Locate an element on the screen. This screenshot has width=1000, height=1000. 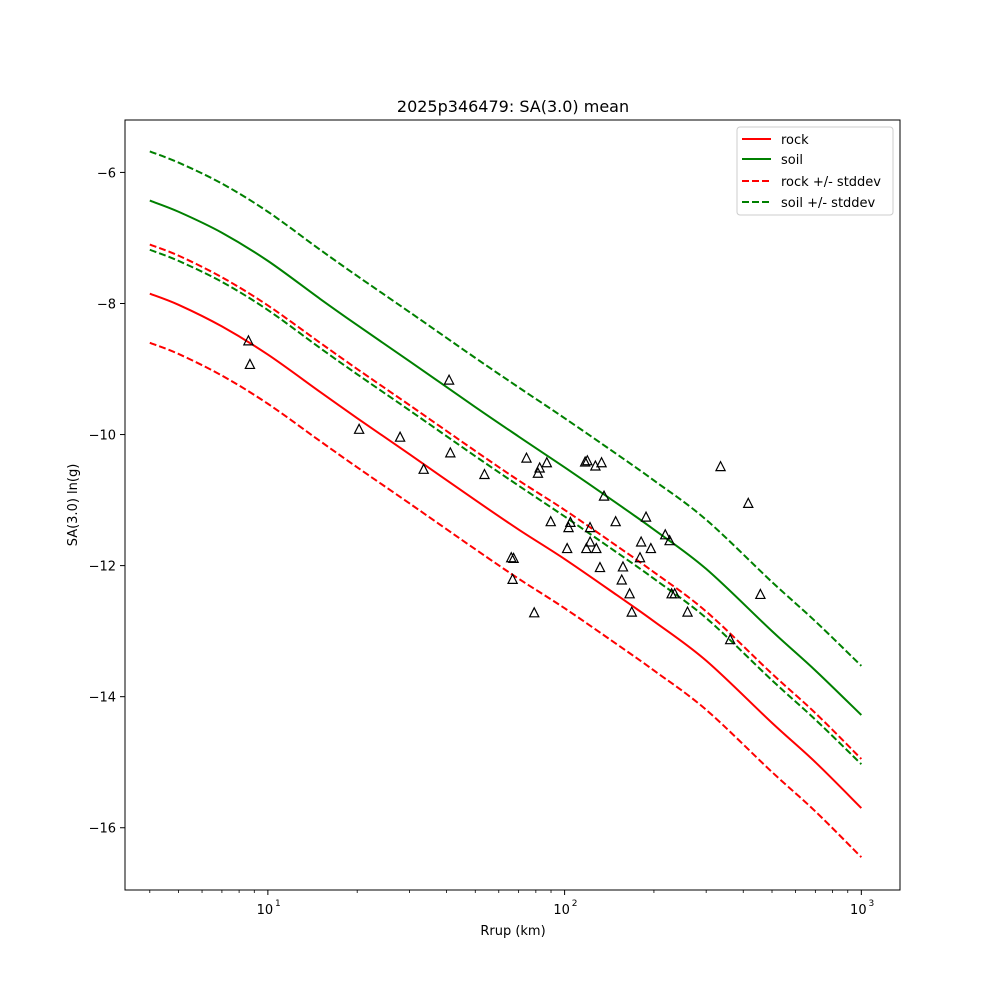
legend-label-soil-stddev: soil +/- stddev is located at coordinates (828, 203).